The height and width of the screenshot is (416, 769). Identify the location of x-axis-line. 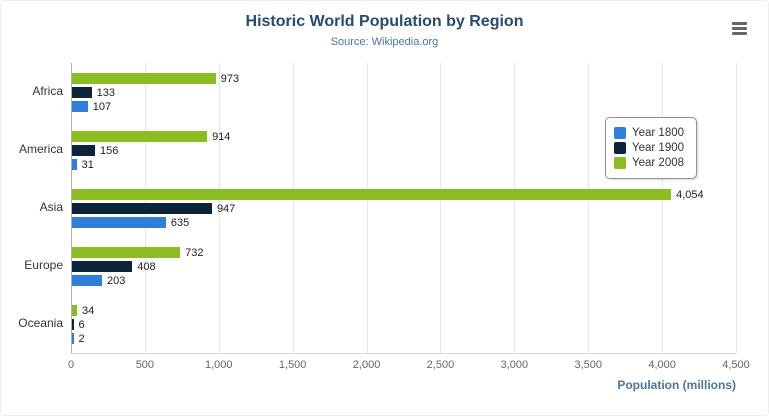
(403, 353).